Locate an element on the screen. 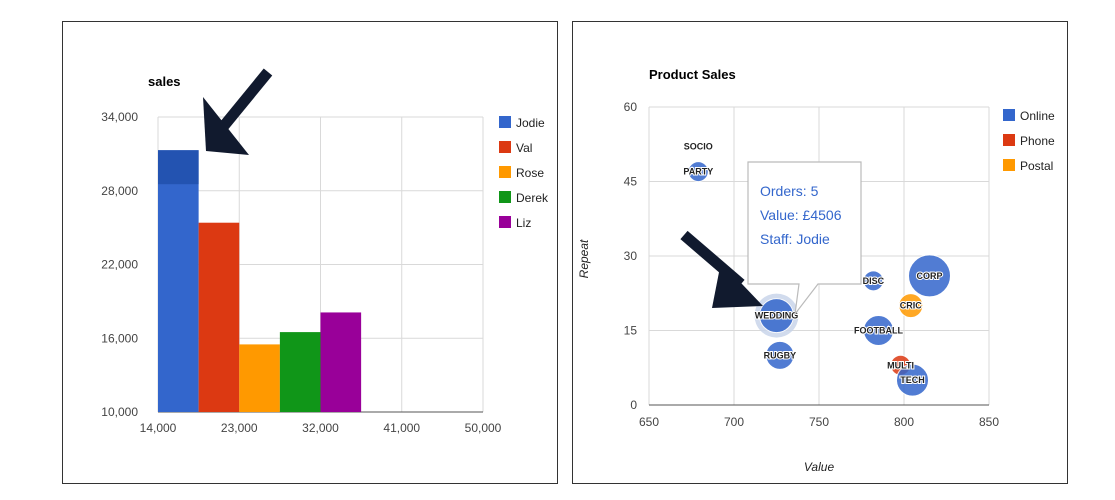 Image resolution: width=1115 pixels, height=500 pixels. x-tick-label: 32,000 is located at coordinates (320, 428).